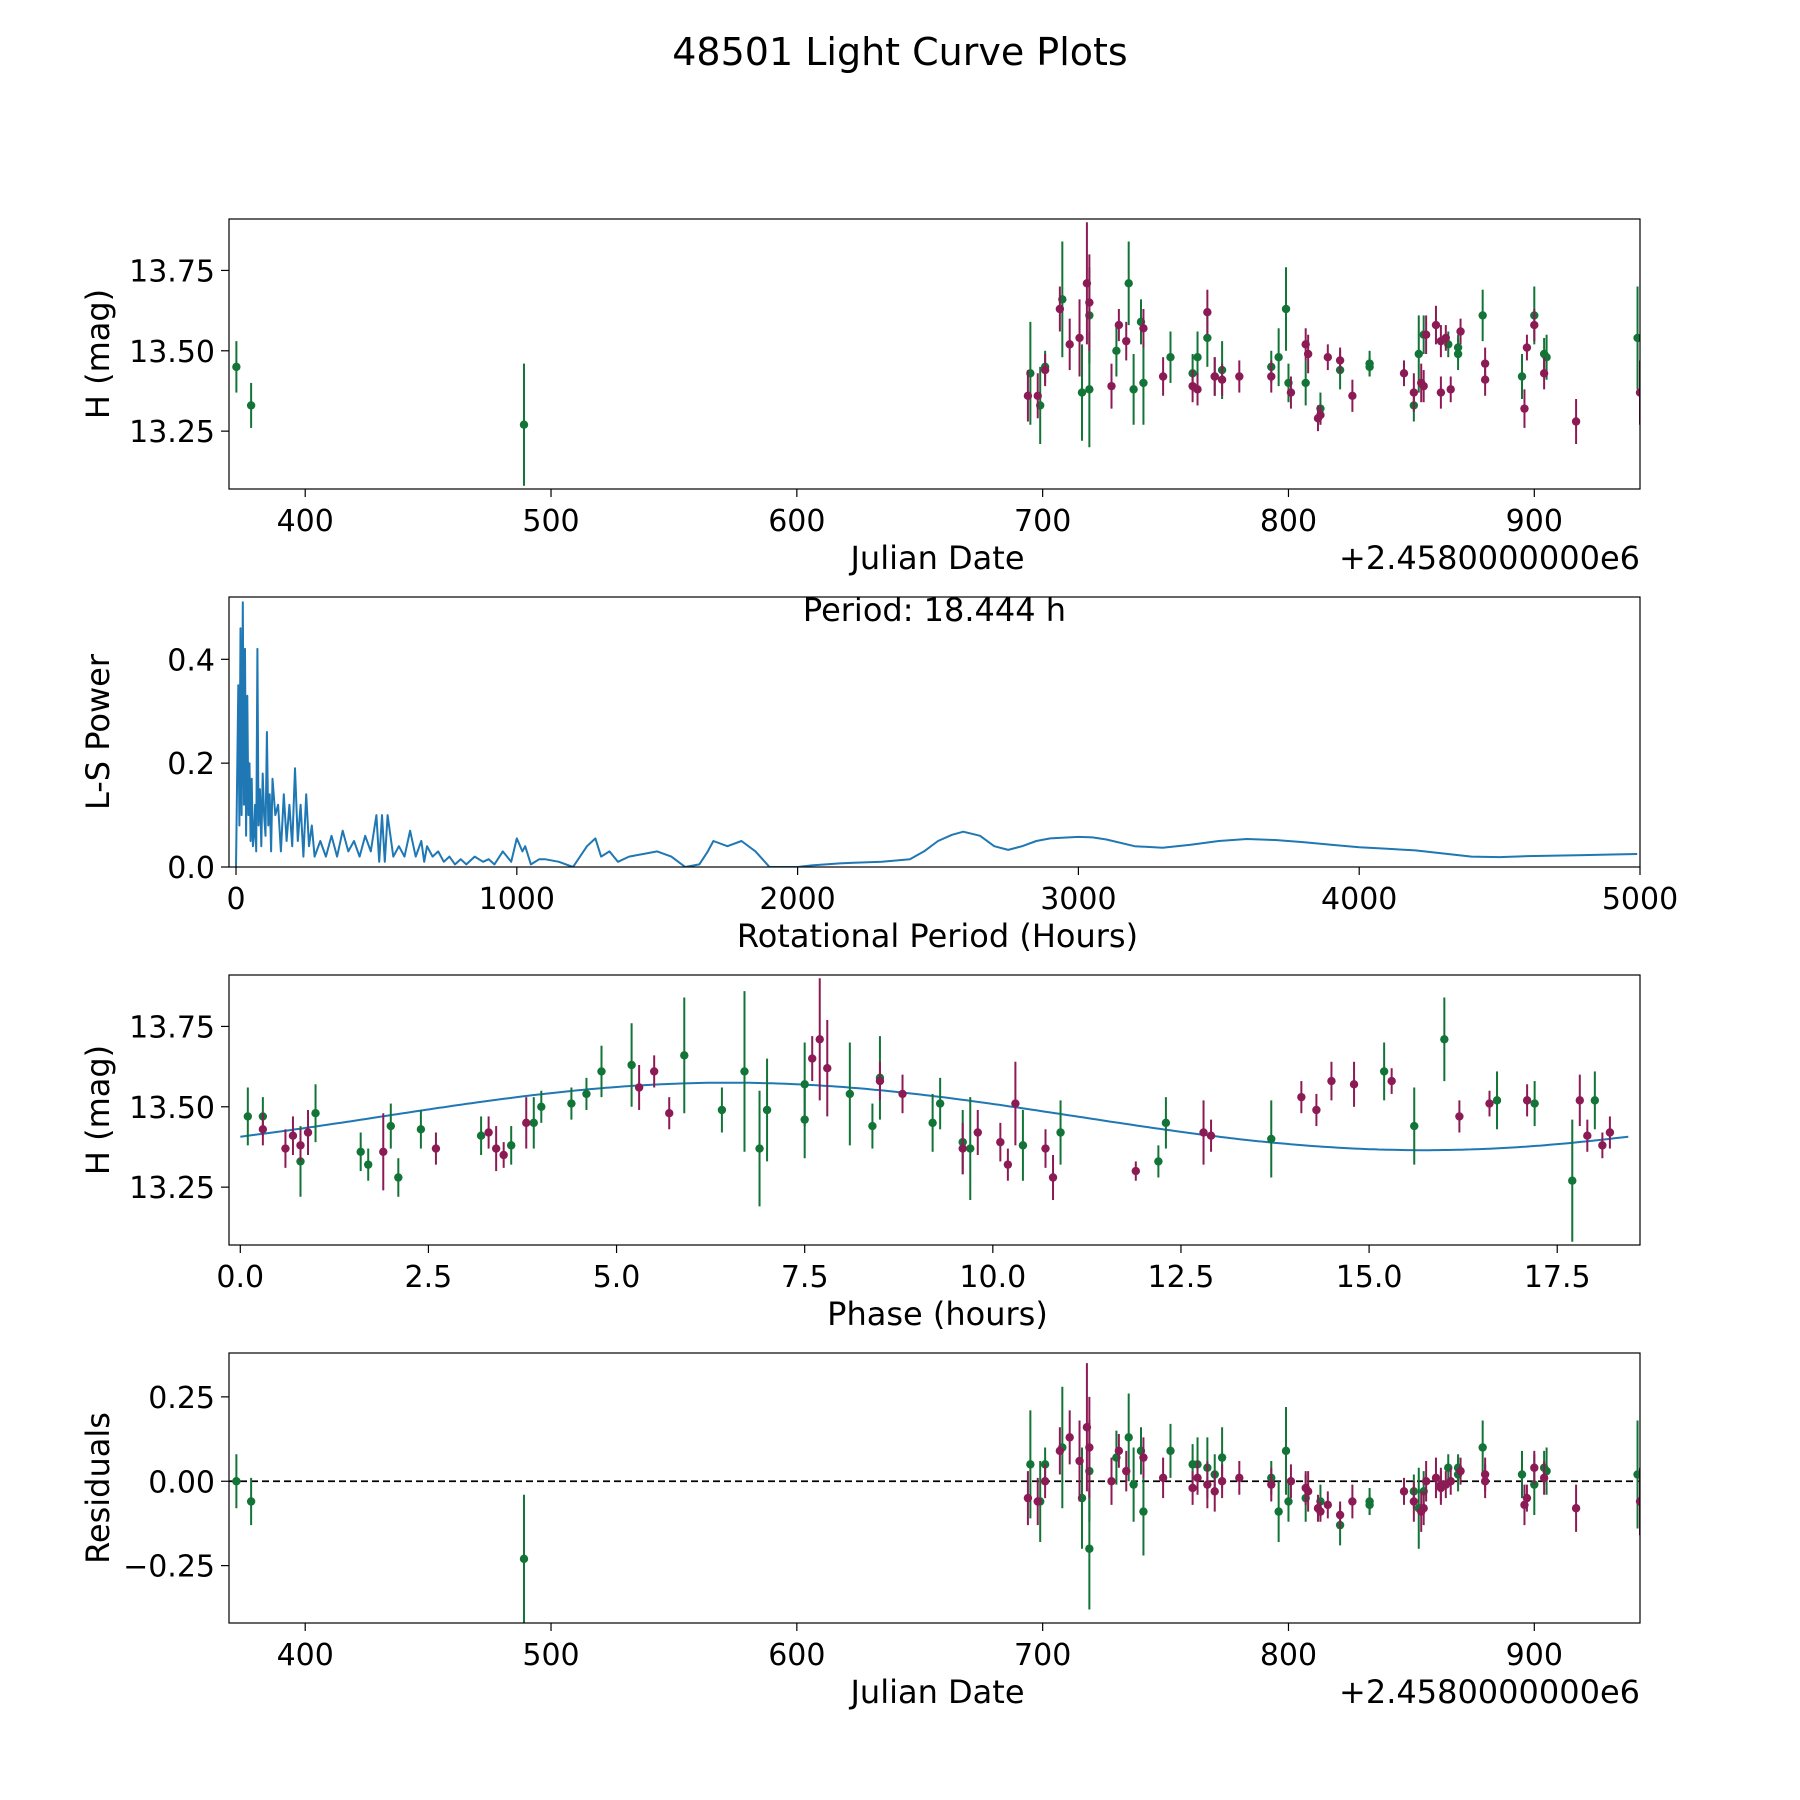  What do you see at coordinates (98, 731) in the screenshot?
I see `y-axis-label: L-S Power` at bounding box center [98, 731].